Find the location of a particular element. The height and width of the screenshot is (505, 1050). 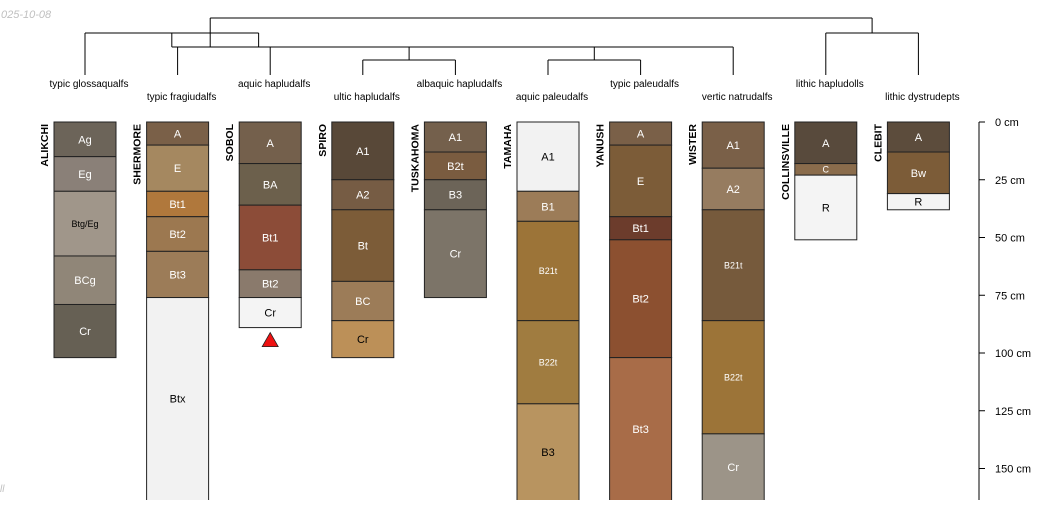

profile-tamaha: A1 B1 B21t B22t B3 TAMAHA is located at coordinates (541, 312).